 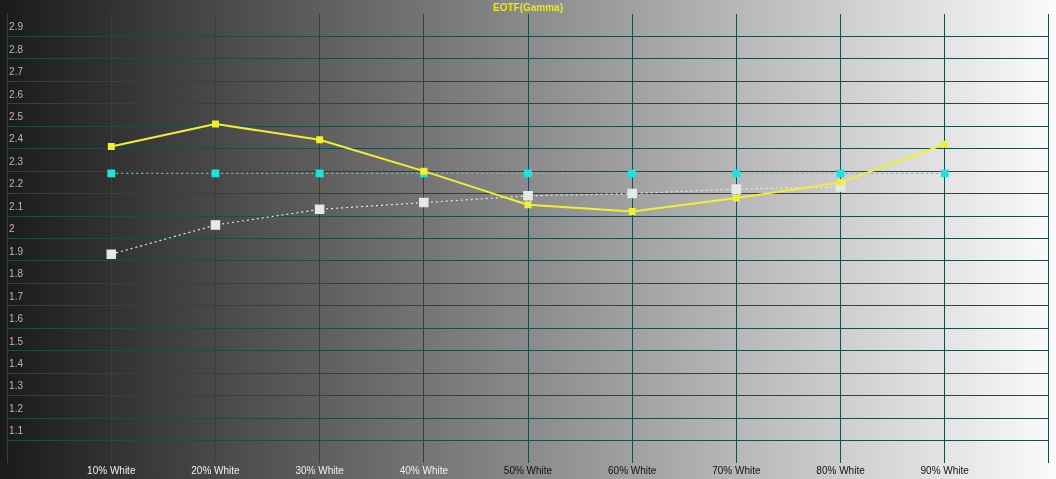 What do you see at coordinates (216, 470) in the screenshot?
I see `x-tick-label: 20% White` at bounding box center [216, 470].